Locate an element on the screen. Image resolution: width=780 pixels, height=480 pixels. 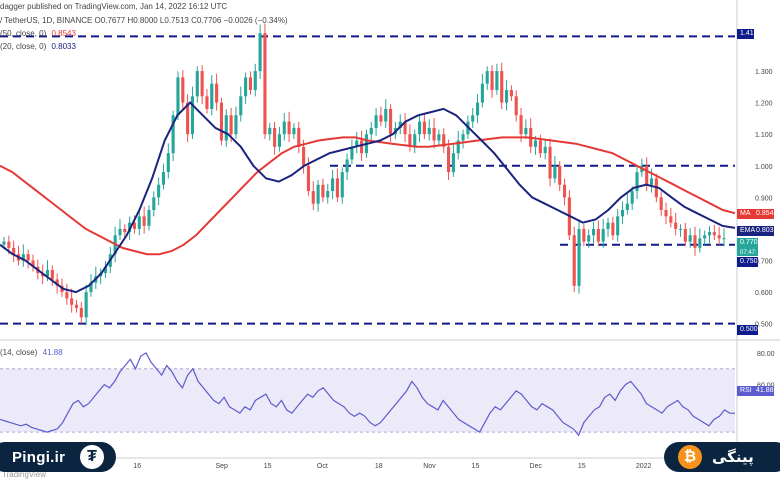
brand-badge-left: Pingi.ir ₮ is located at coordinates (65, 457).